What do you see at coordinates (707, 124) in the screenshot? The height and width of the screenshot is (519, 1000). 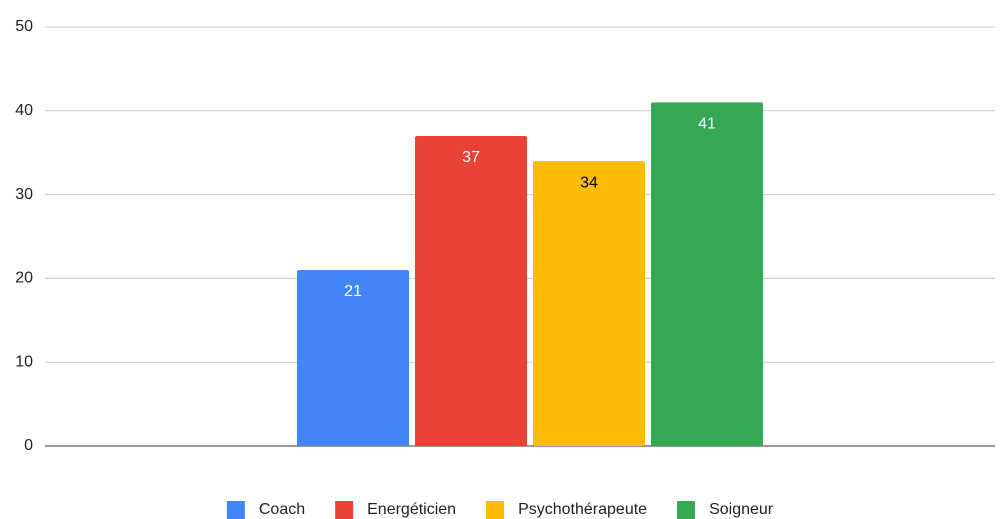 I see `data-label: 41` at bounding box center [707, 124].